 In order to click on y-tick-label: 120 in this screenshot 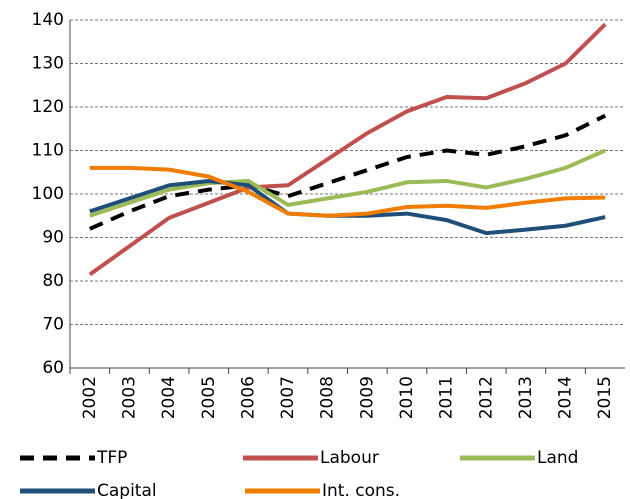, I will do `click(48, 107)`.